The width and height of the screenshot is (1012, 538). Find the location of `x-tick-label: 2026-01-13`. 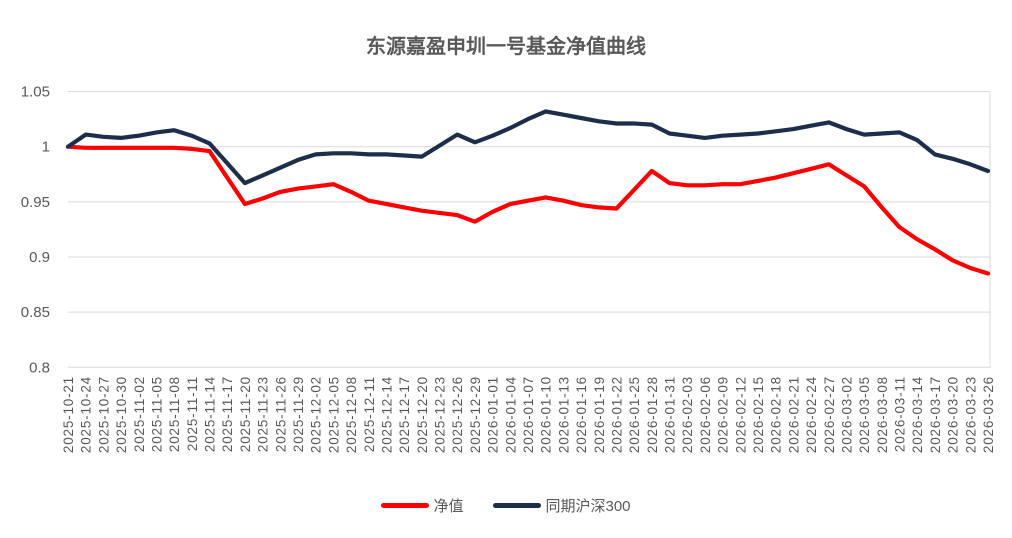

x-tick-label: 2026-01-13 is located at coordinates (563, 414).